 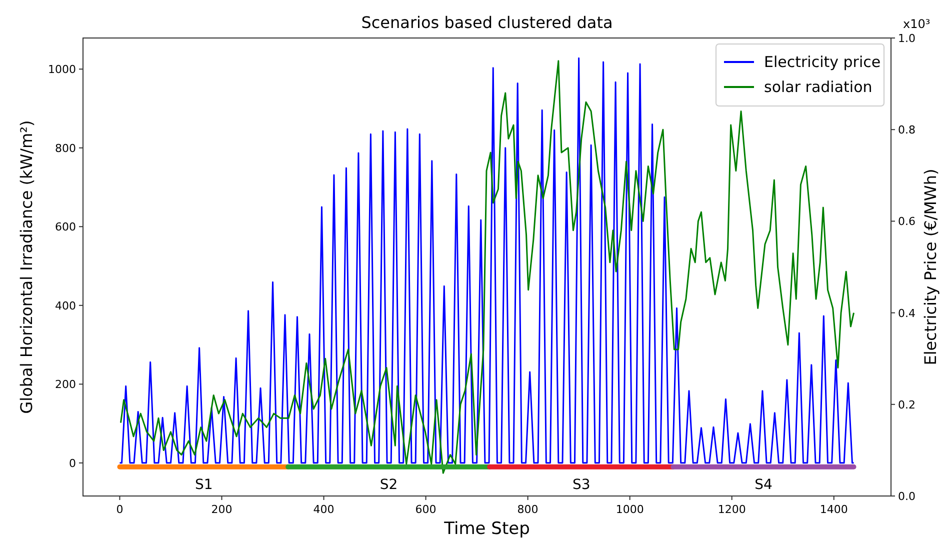 I want to click on y-tick-label: 0, so click(x=72, y=463).